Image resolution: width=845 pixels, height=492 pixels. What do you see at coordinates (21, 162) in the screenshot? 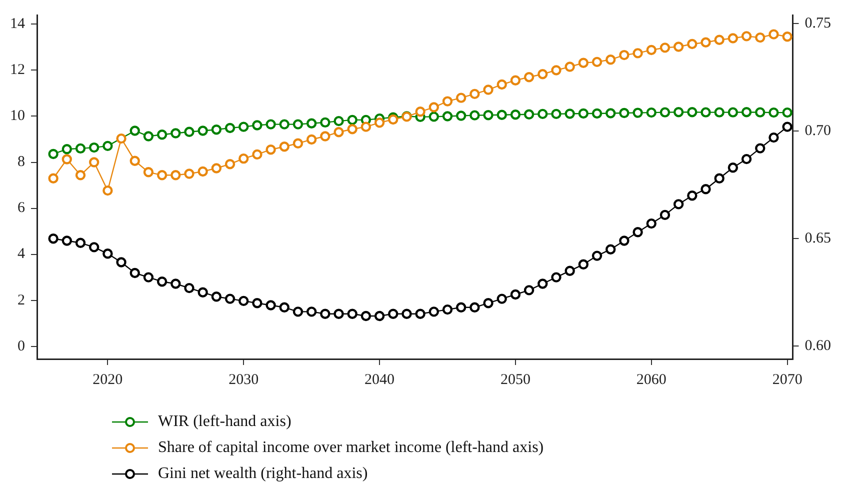
I see `y-tick-label: 8` at bounding box center [21, 162].